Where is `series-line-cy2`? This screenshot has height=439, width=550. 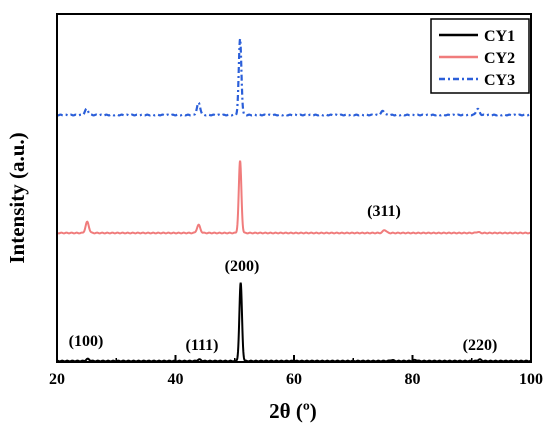
series-line-cy2 is located at coordinates (294, 197).